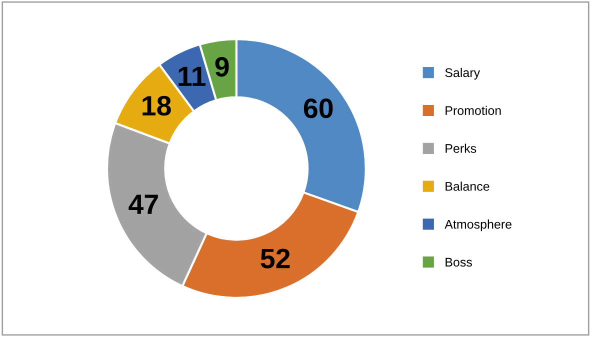  I want to click on data-label: 52, so click(275, 258).